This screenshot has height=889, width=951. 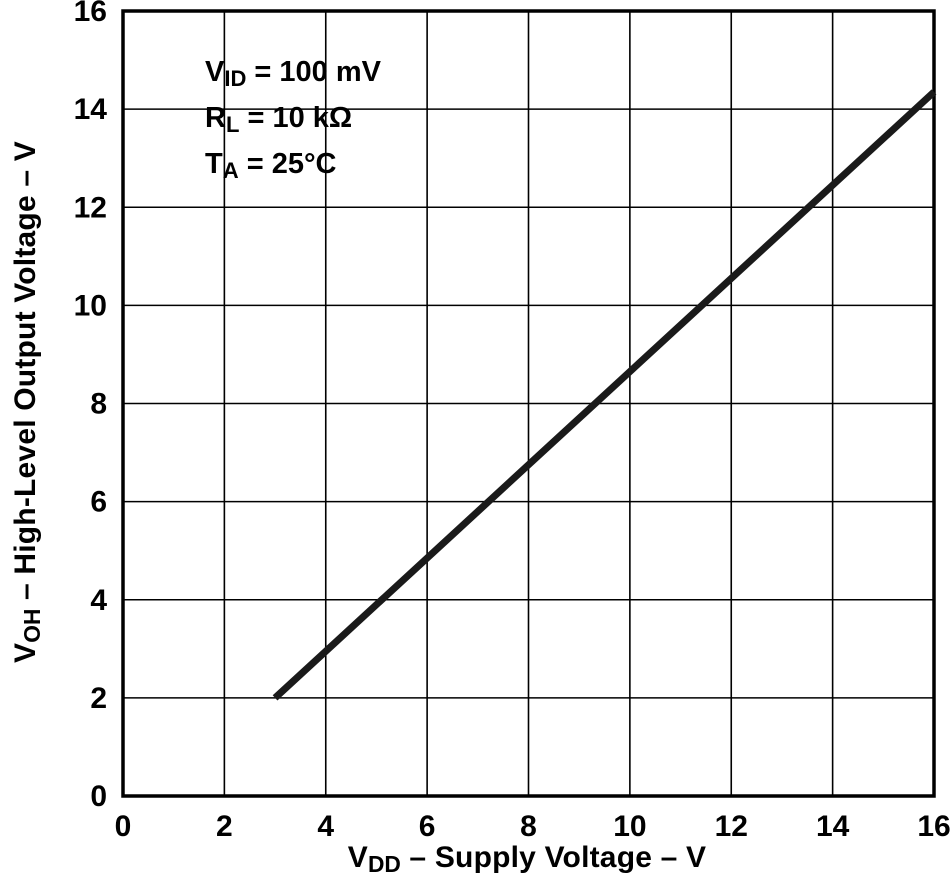 I want to click on x-tick-label: 14, so click(x=833, y=826).